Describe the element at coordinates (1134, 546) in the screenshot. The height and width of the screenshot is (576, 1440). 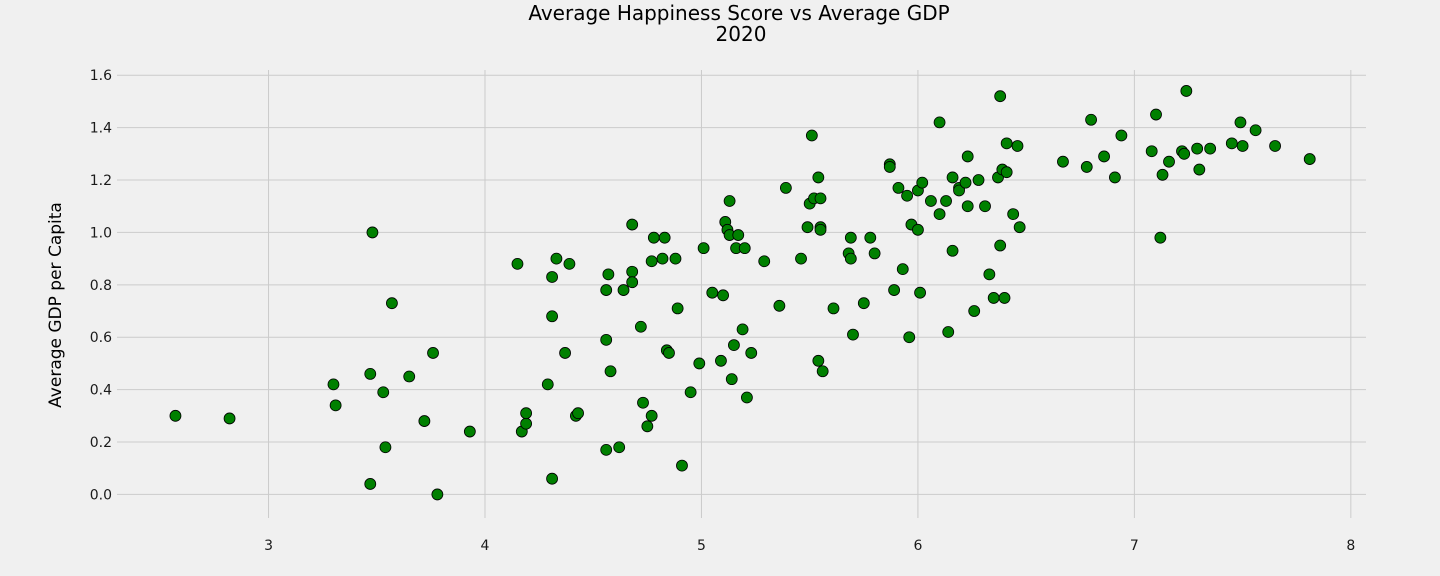
I see `x-tick-label: 7` at that location.